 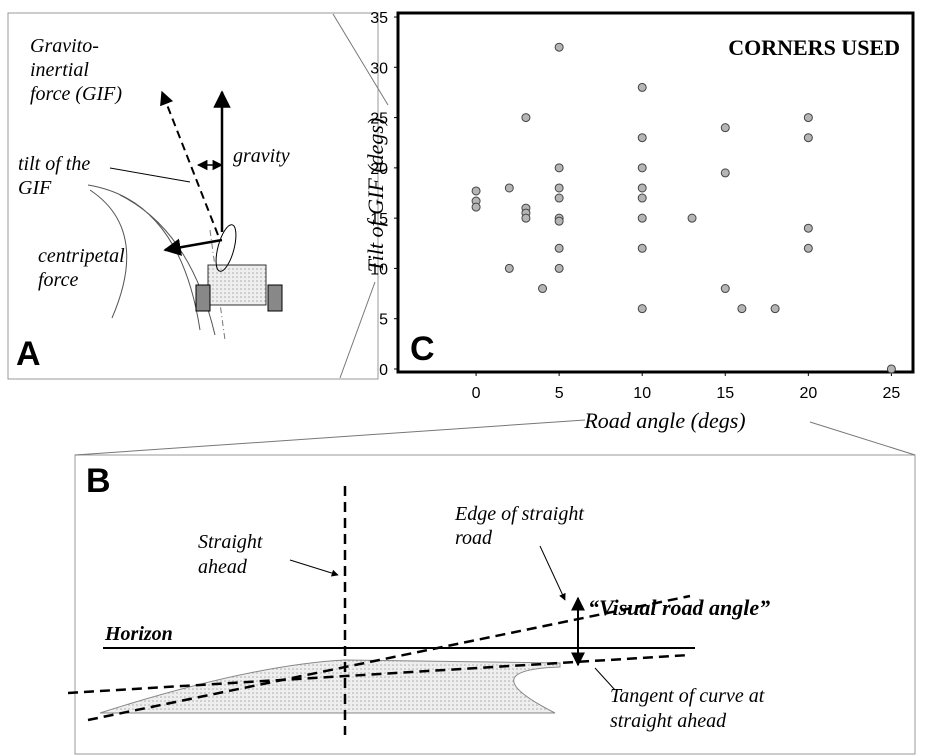 What do you see at coordinates (664, 420) in the screenshot?
I see `x-axis-label: Road angle (degs)` at bounding box center [664, 420].